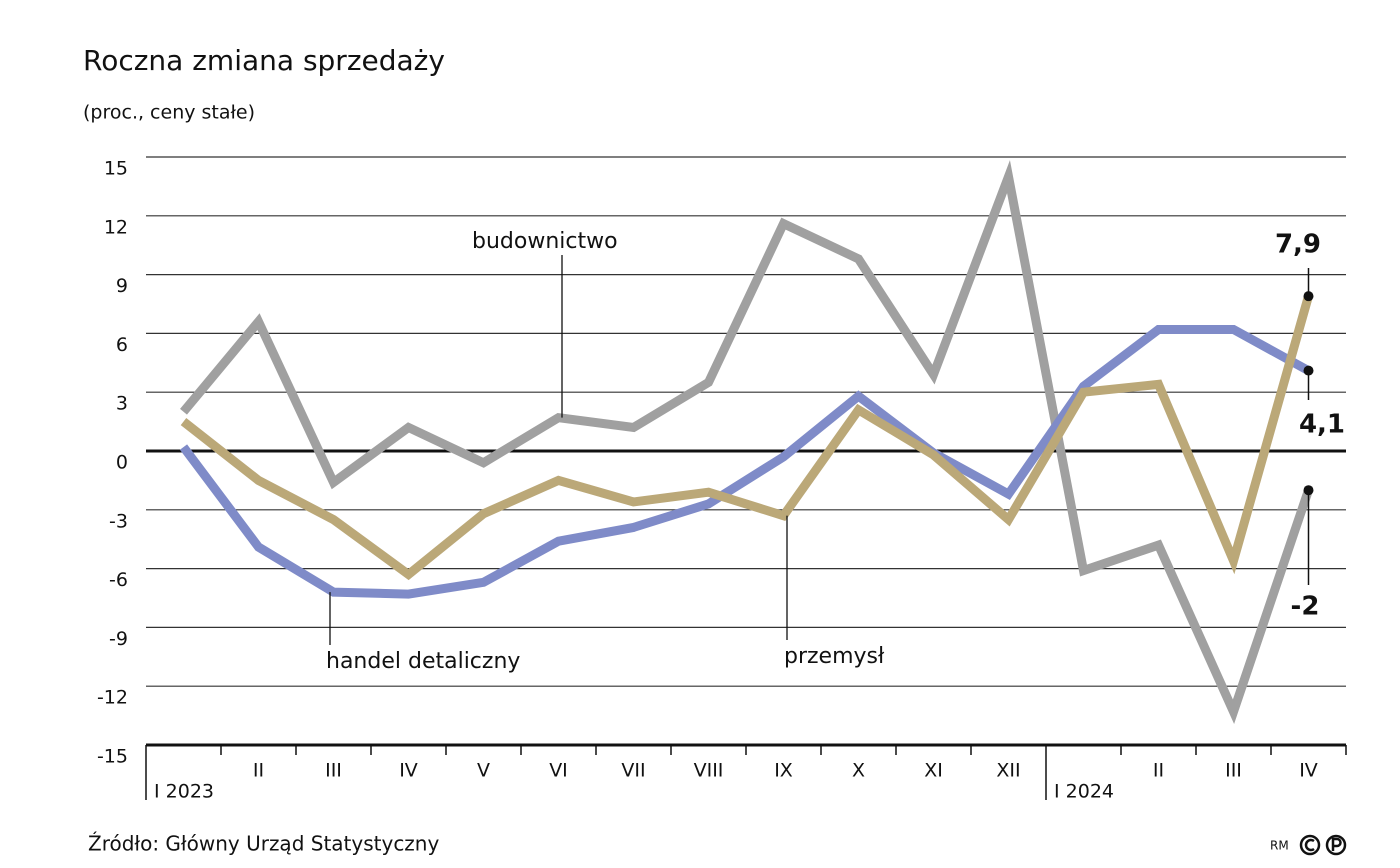  What do you see at coordinates (1323, 845) in the screenshot?
I see `copyright-icons` at bounding box center [1323, 845].